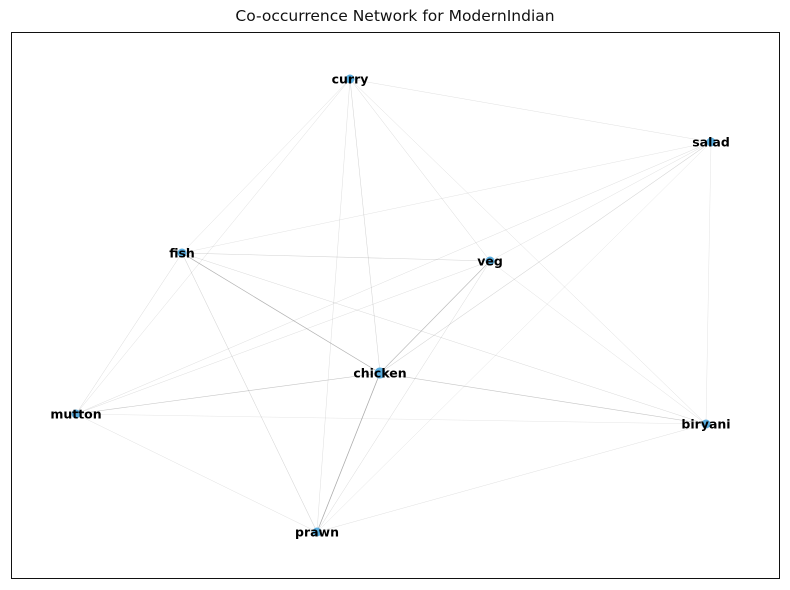  I want to click on edge-veg-biryani, so click(598, 342).